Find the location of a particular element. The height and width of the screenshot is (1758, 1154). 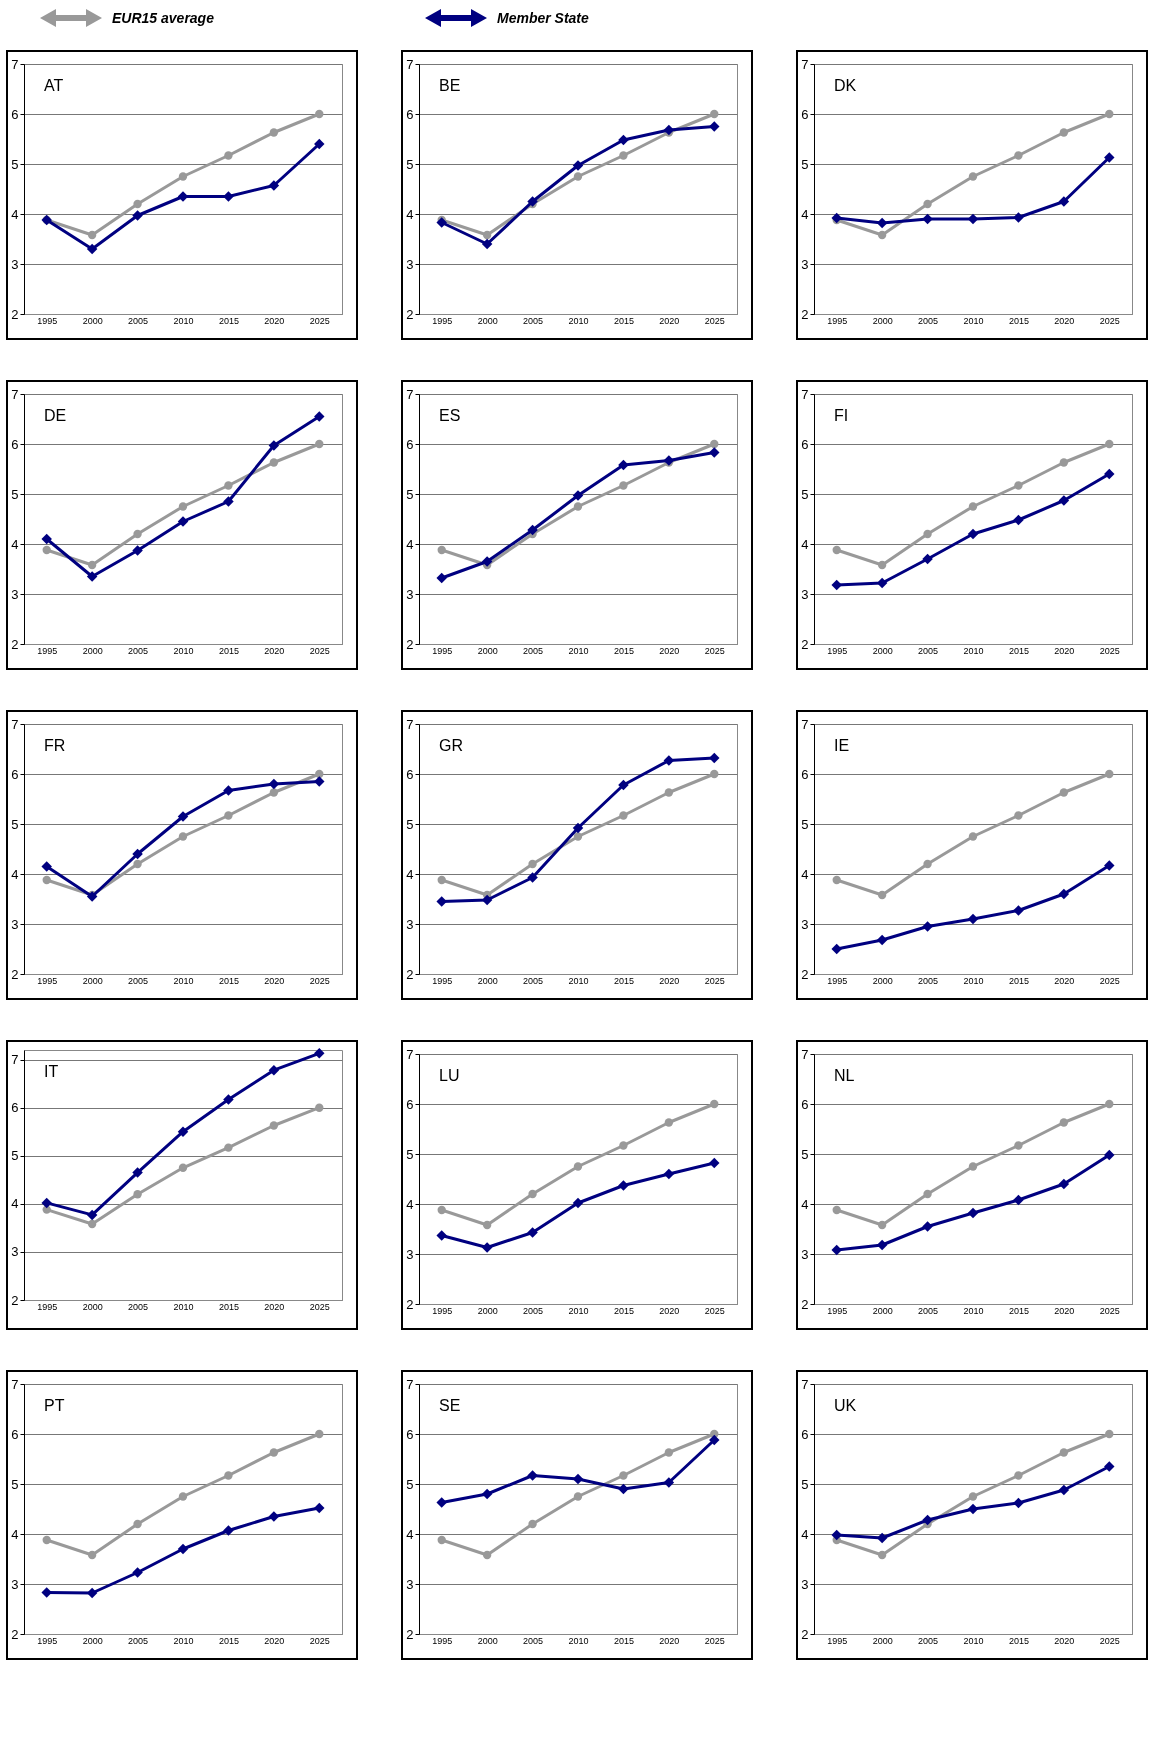

text: PT is located at coordinates (54, 1405).